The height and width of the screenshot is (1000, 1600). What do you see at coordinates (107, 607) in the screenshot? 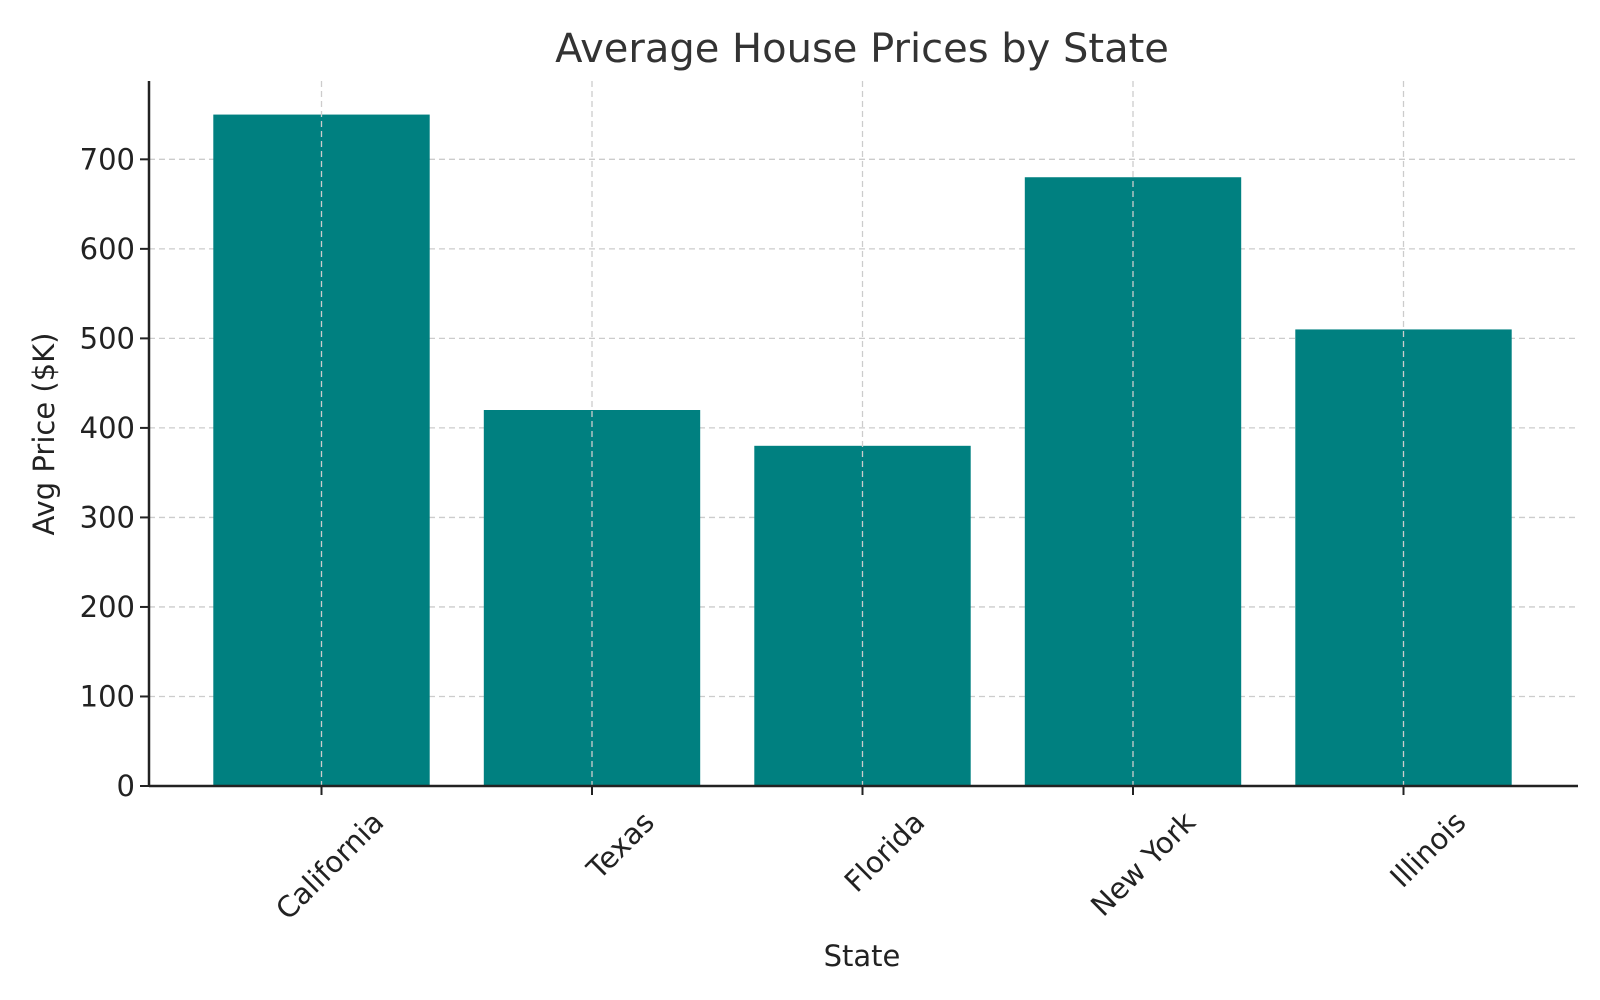
I see `y-tick-label: 200` at bounding box center [107, 607].